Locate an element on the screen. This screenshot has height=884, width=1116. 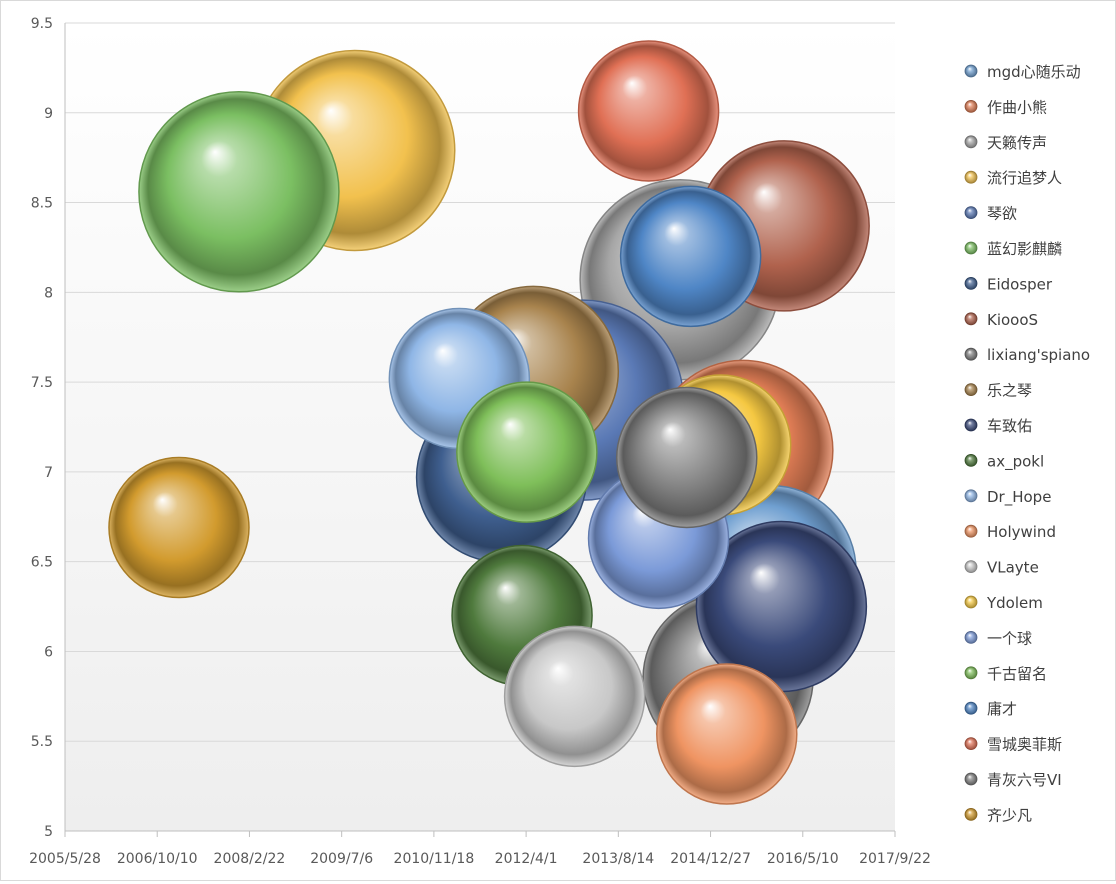
y-tick-label: 5.5 is located at coordinates (42, 742).